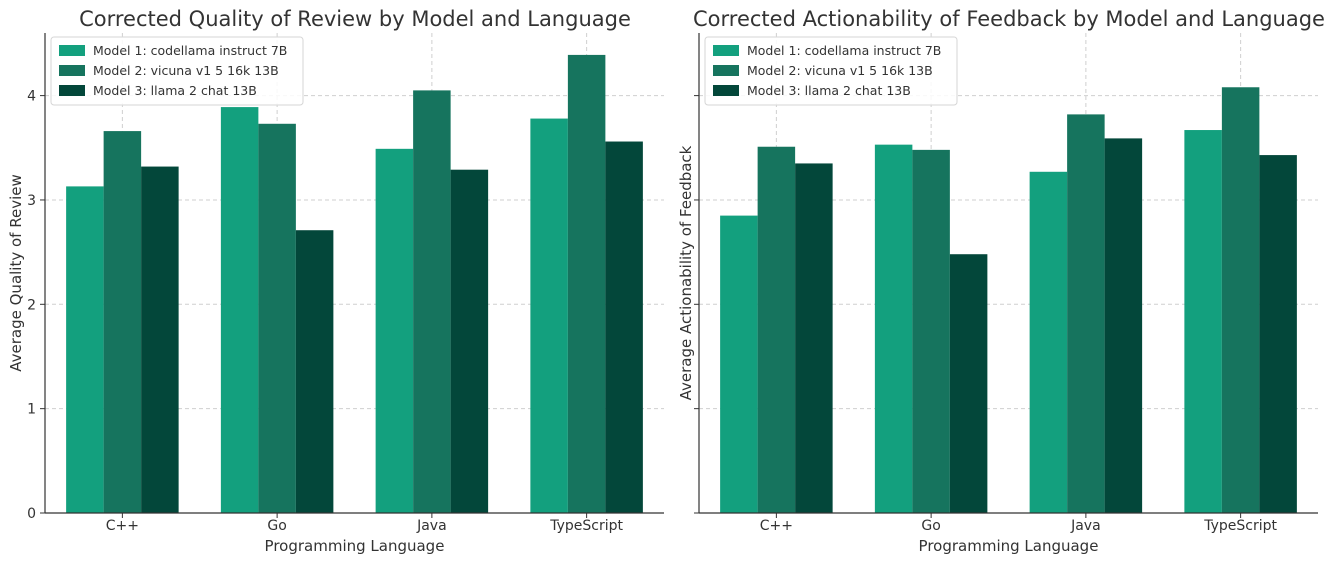 The width and height of the screenshot is (1341, 570). I want to click on y-tick-label: 2, so click(31, 305).